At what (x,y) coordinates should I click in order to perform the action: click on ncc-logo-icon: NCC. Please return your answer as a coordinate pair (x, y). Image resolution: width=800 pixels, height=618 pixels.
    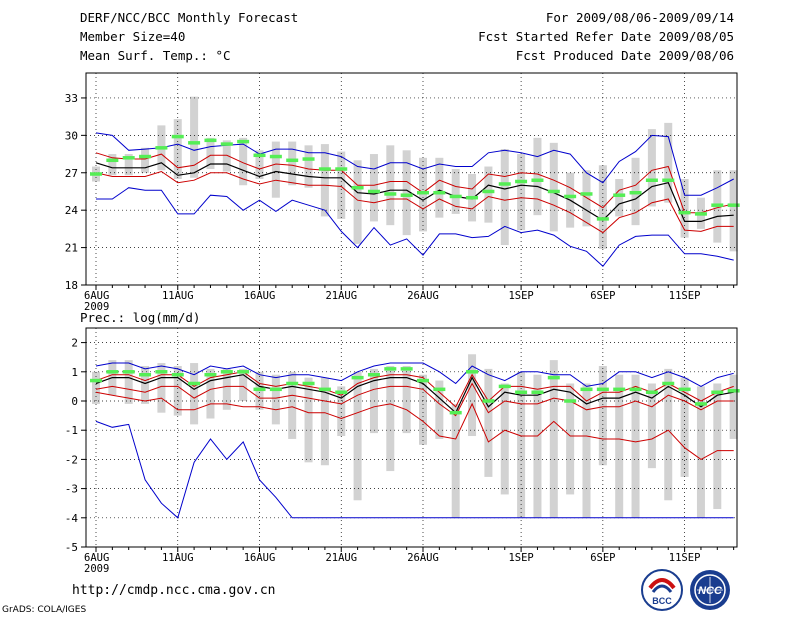
    Looking at the image, I should click on (710, 590).